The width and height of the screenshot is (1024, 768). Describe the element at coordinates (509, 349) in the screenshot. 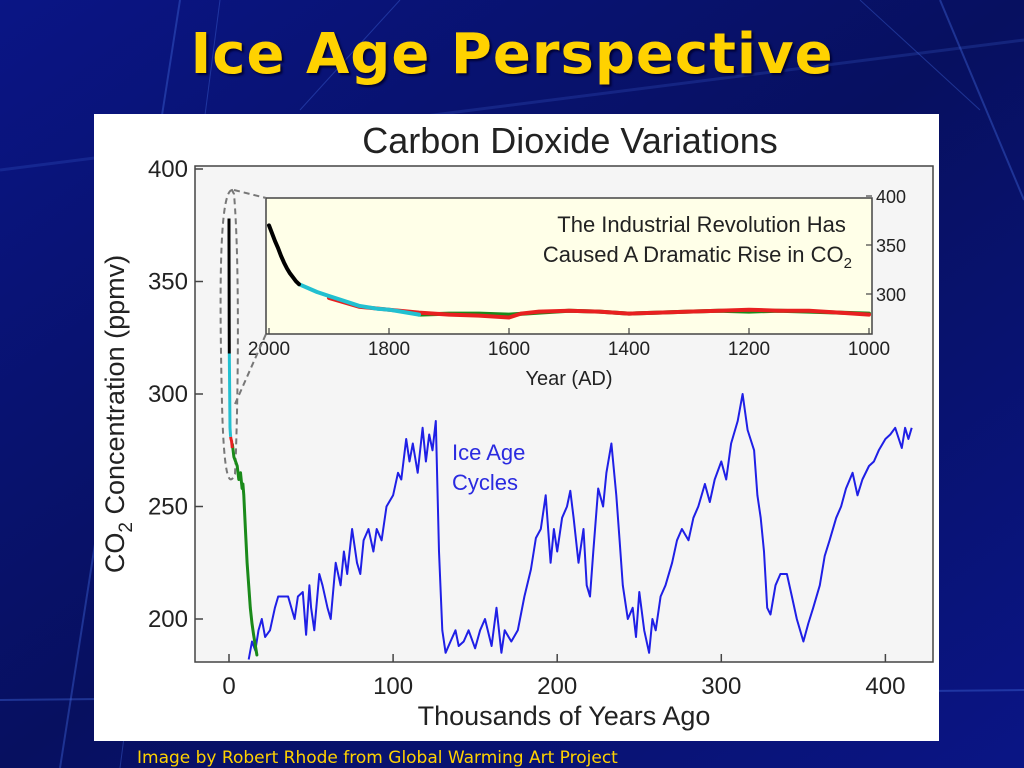

I see `inset-x-tick-label: 1600` at that location.